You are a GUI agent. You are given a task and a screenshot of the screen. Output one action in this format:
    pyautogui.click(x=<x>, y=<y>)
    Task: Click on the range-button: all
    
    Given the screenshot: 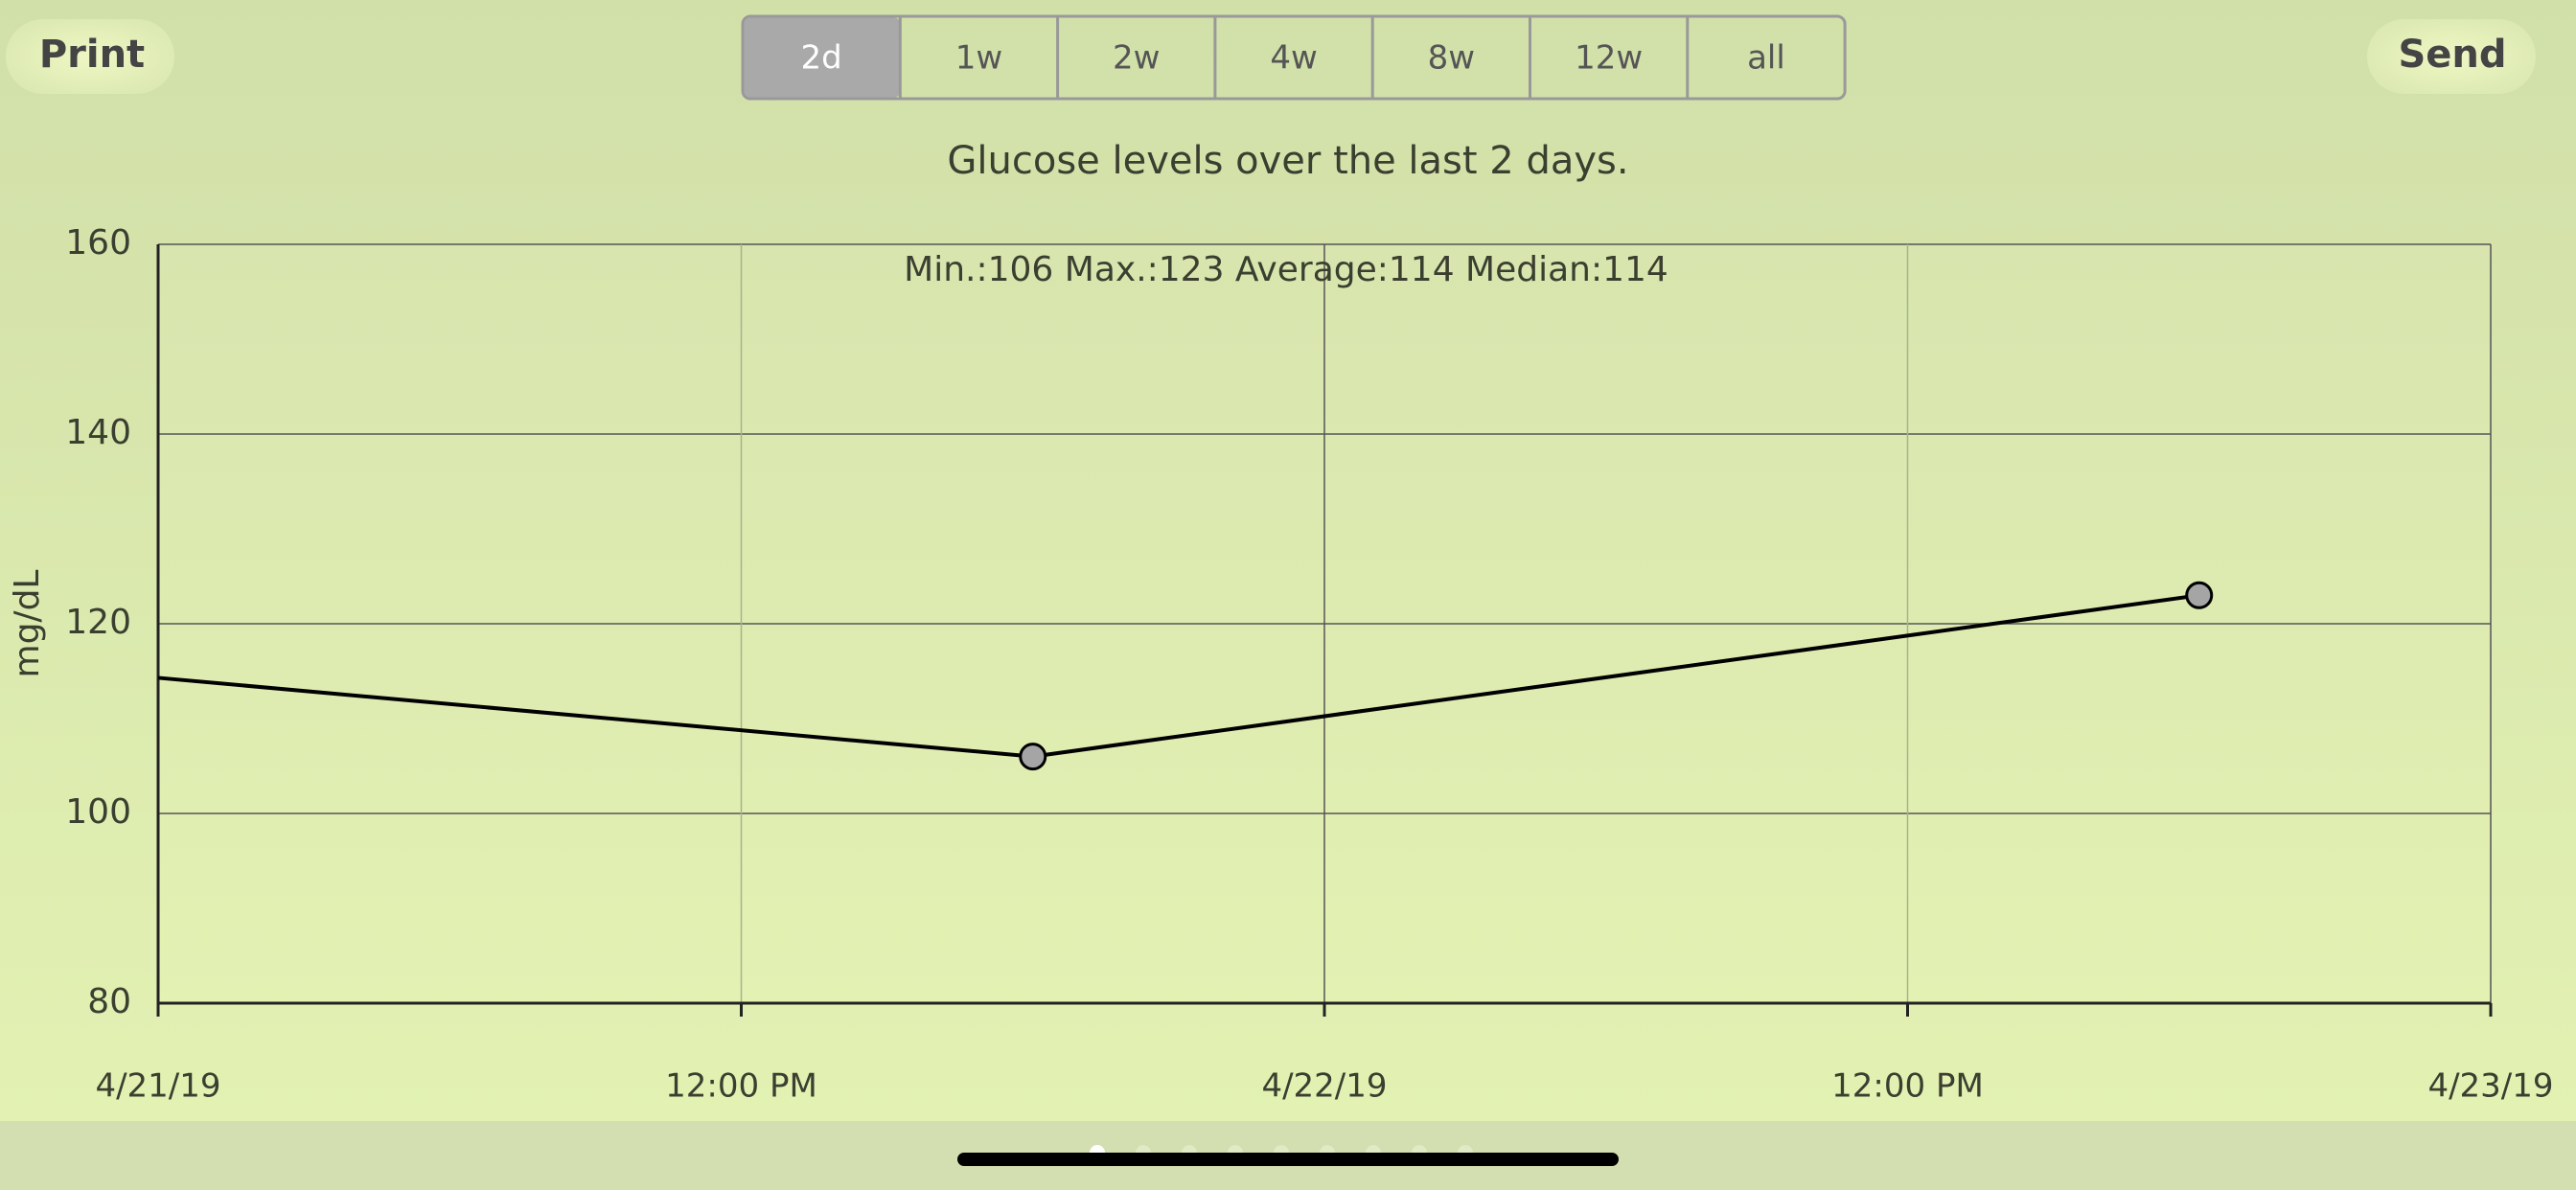 What is the action you would take?
    pyautogui.click(x=1766, y=59)
    